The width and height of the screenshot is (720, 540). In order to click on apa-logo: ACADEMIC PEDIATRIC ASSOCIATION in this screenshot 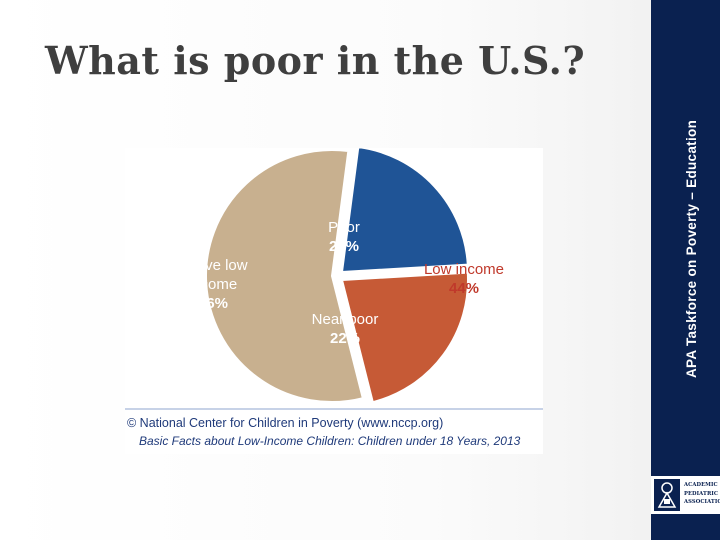, I will do `click(685, 495)`.